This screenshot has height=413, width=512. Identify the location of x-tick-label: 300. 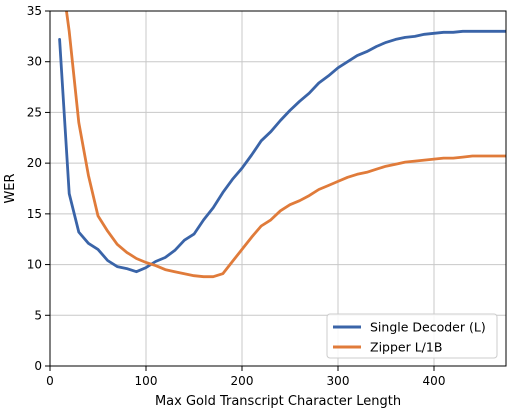
(338, 381).